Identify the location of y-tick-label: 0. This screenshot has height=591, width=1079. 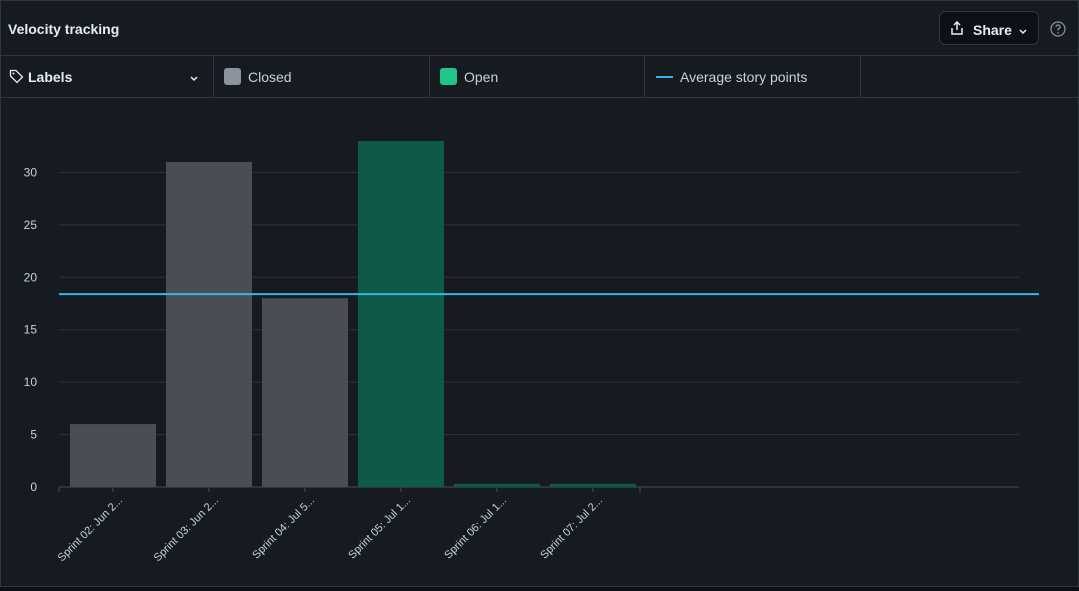
(33, 487).